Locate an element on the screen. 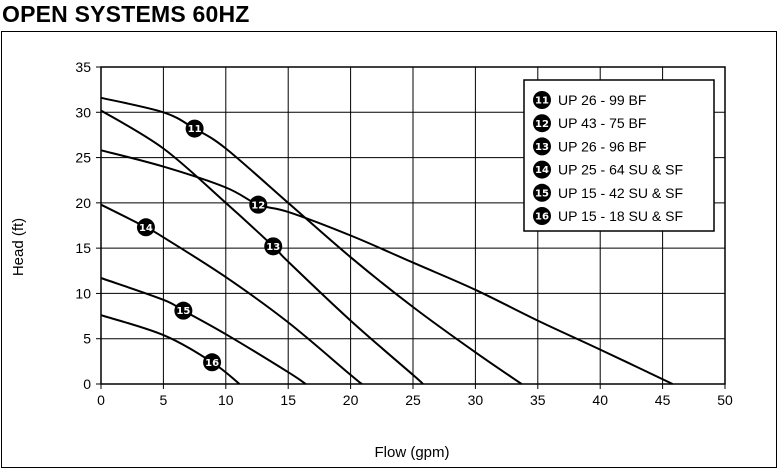 Image resolution: width=782 pixels, height=472 pixels. x-tick-label: 5 is located at coordinates (164, 400).